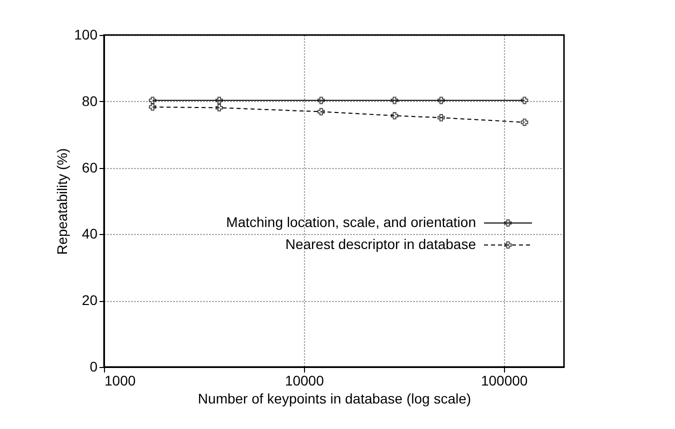 This screenshot has width=675, height=429. What do you see at coordinates (90, 234) in the screenshot?
I see `y-tick-label: 40` at bounding box center [90, 234].